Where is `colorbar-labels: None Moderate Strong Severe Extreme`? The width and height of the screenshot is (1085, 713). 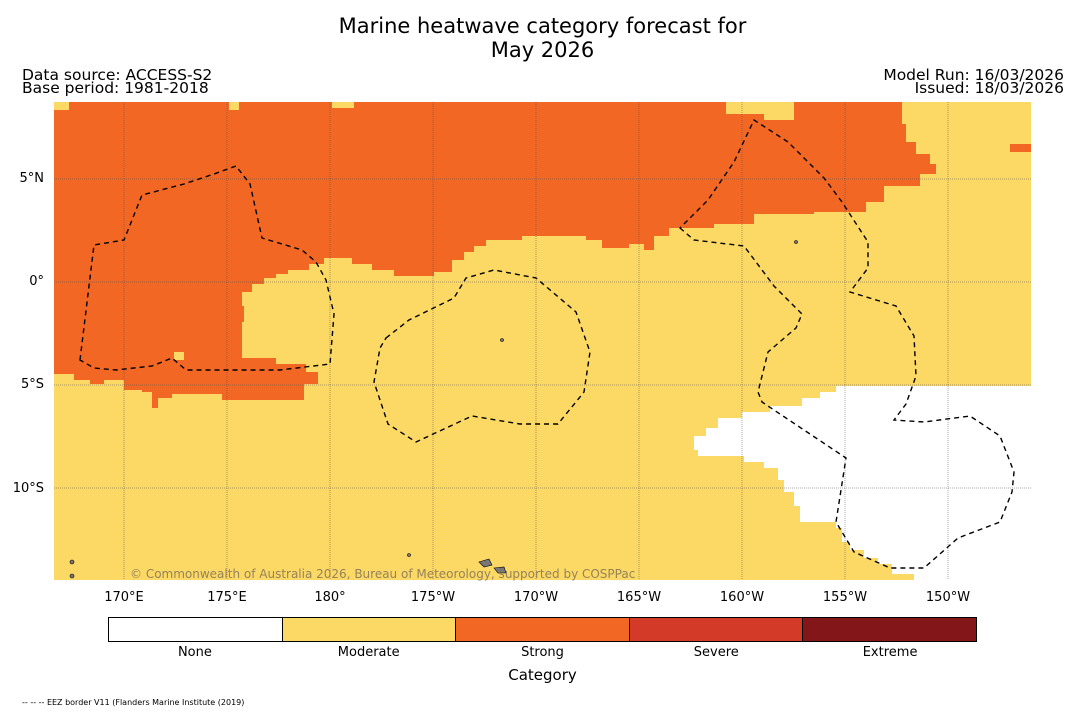
colorbar-labels: None Moderate Strong Severe Extreme is located at coordinates (542, 652).